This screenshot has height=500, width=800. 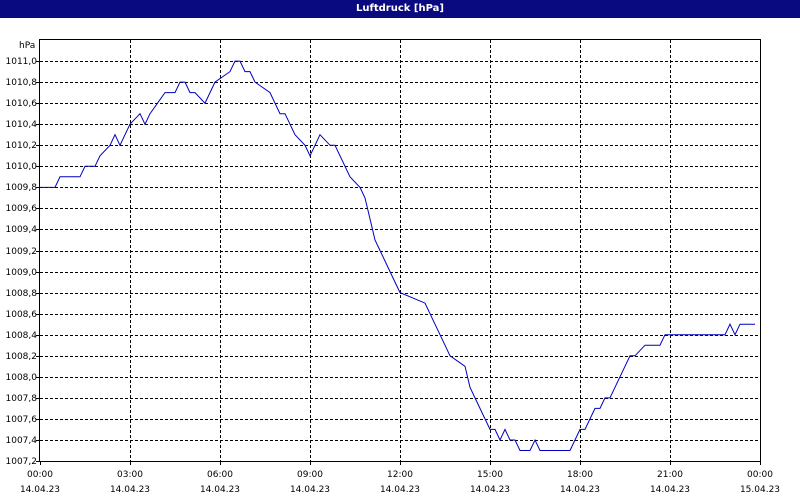 What do you see at coordinates (22, 188) in the screenshot?
I see `y-tick-label: 1009,8` at bounding box center [22, 188].